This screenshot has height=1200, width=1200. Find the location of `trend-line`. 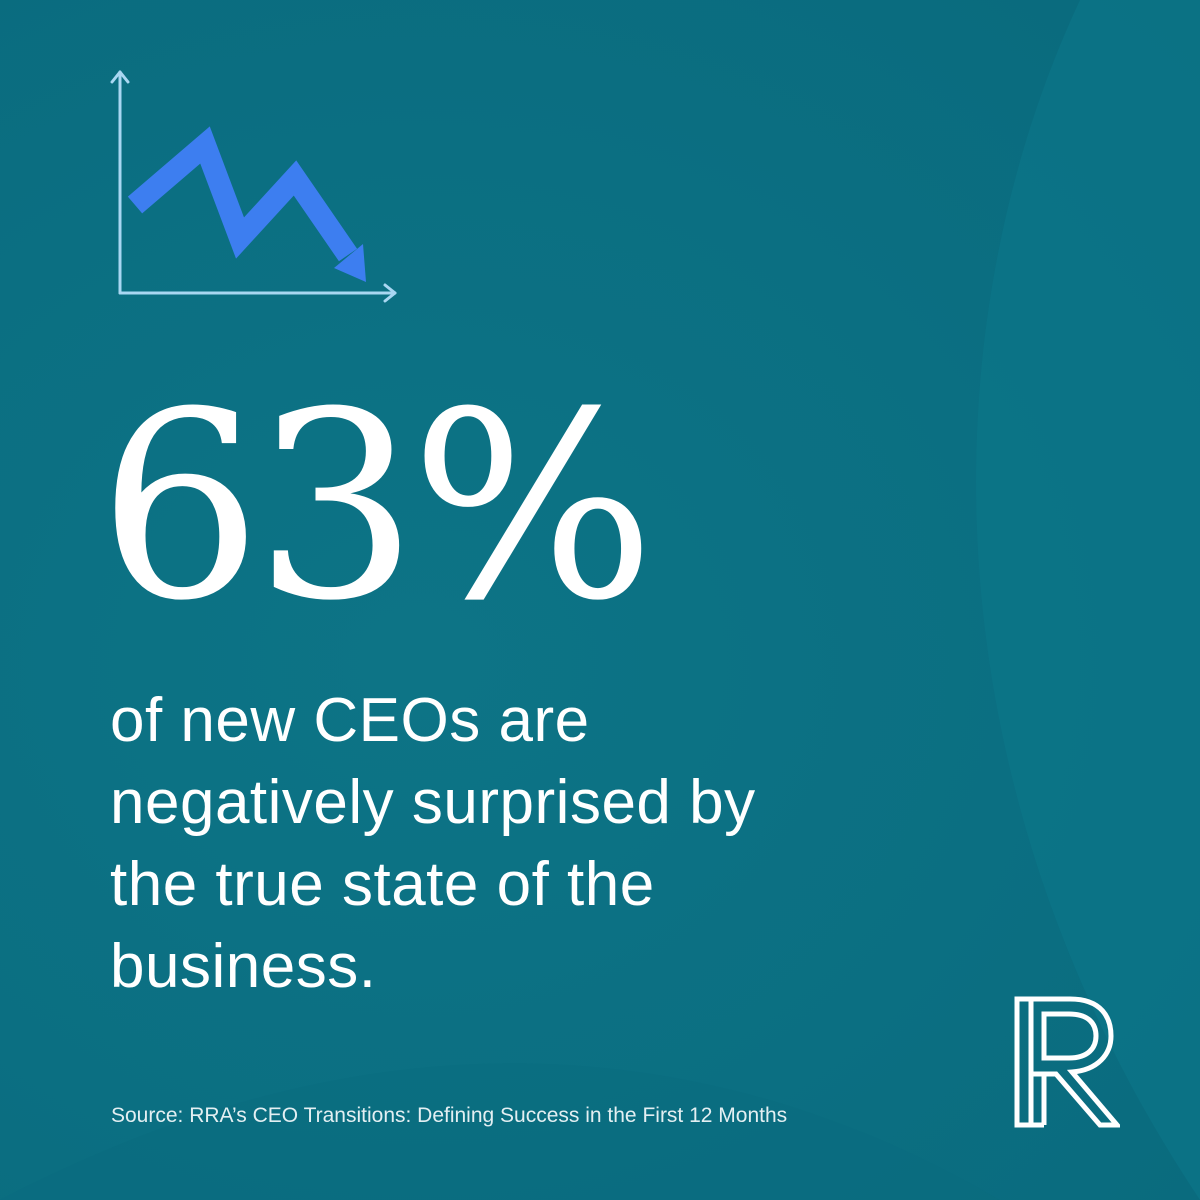

trend-line is located at coordinates (246, 204).